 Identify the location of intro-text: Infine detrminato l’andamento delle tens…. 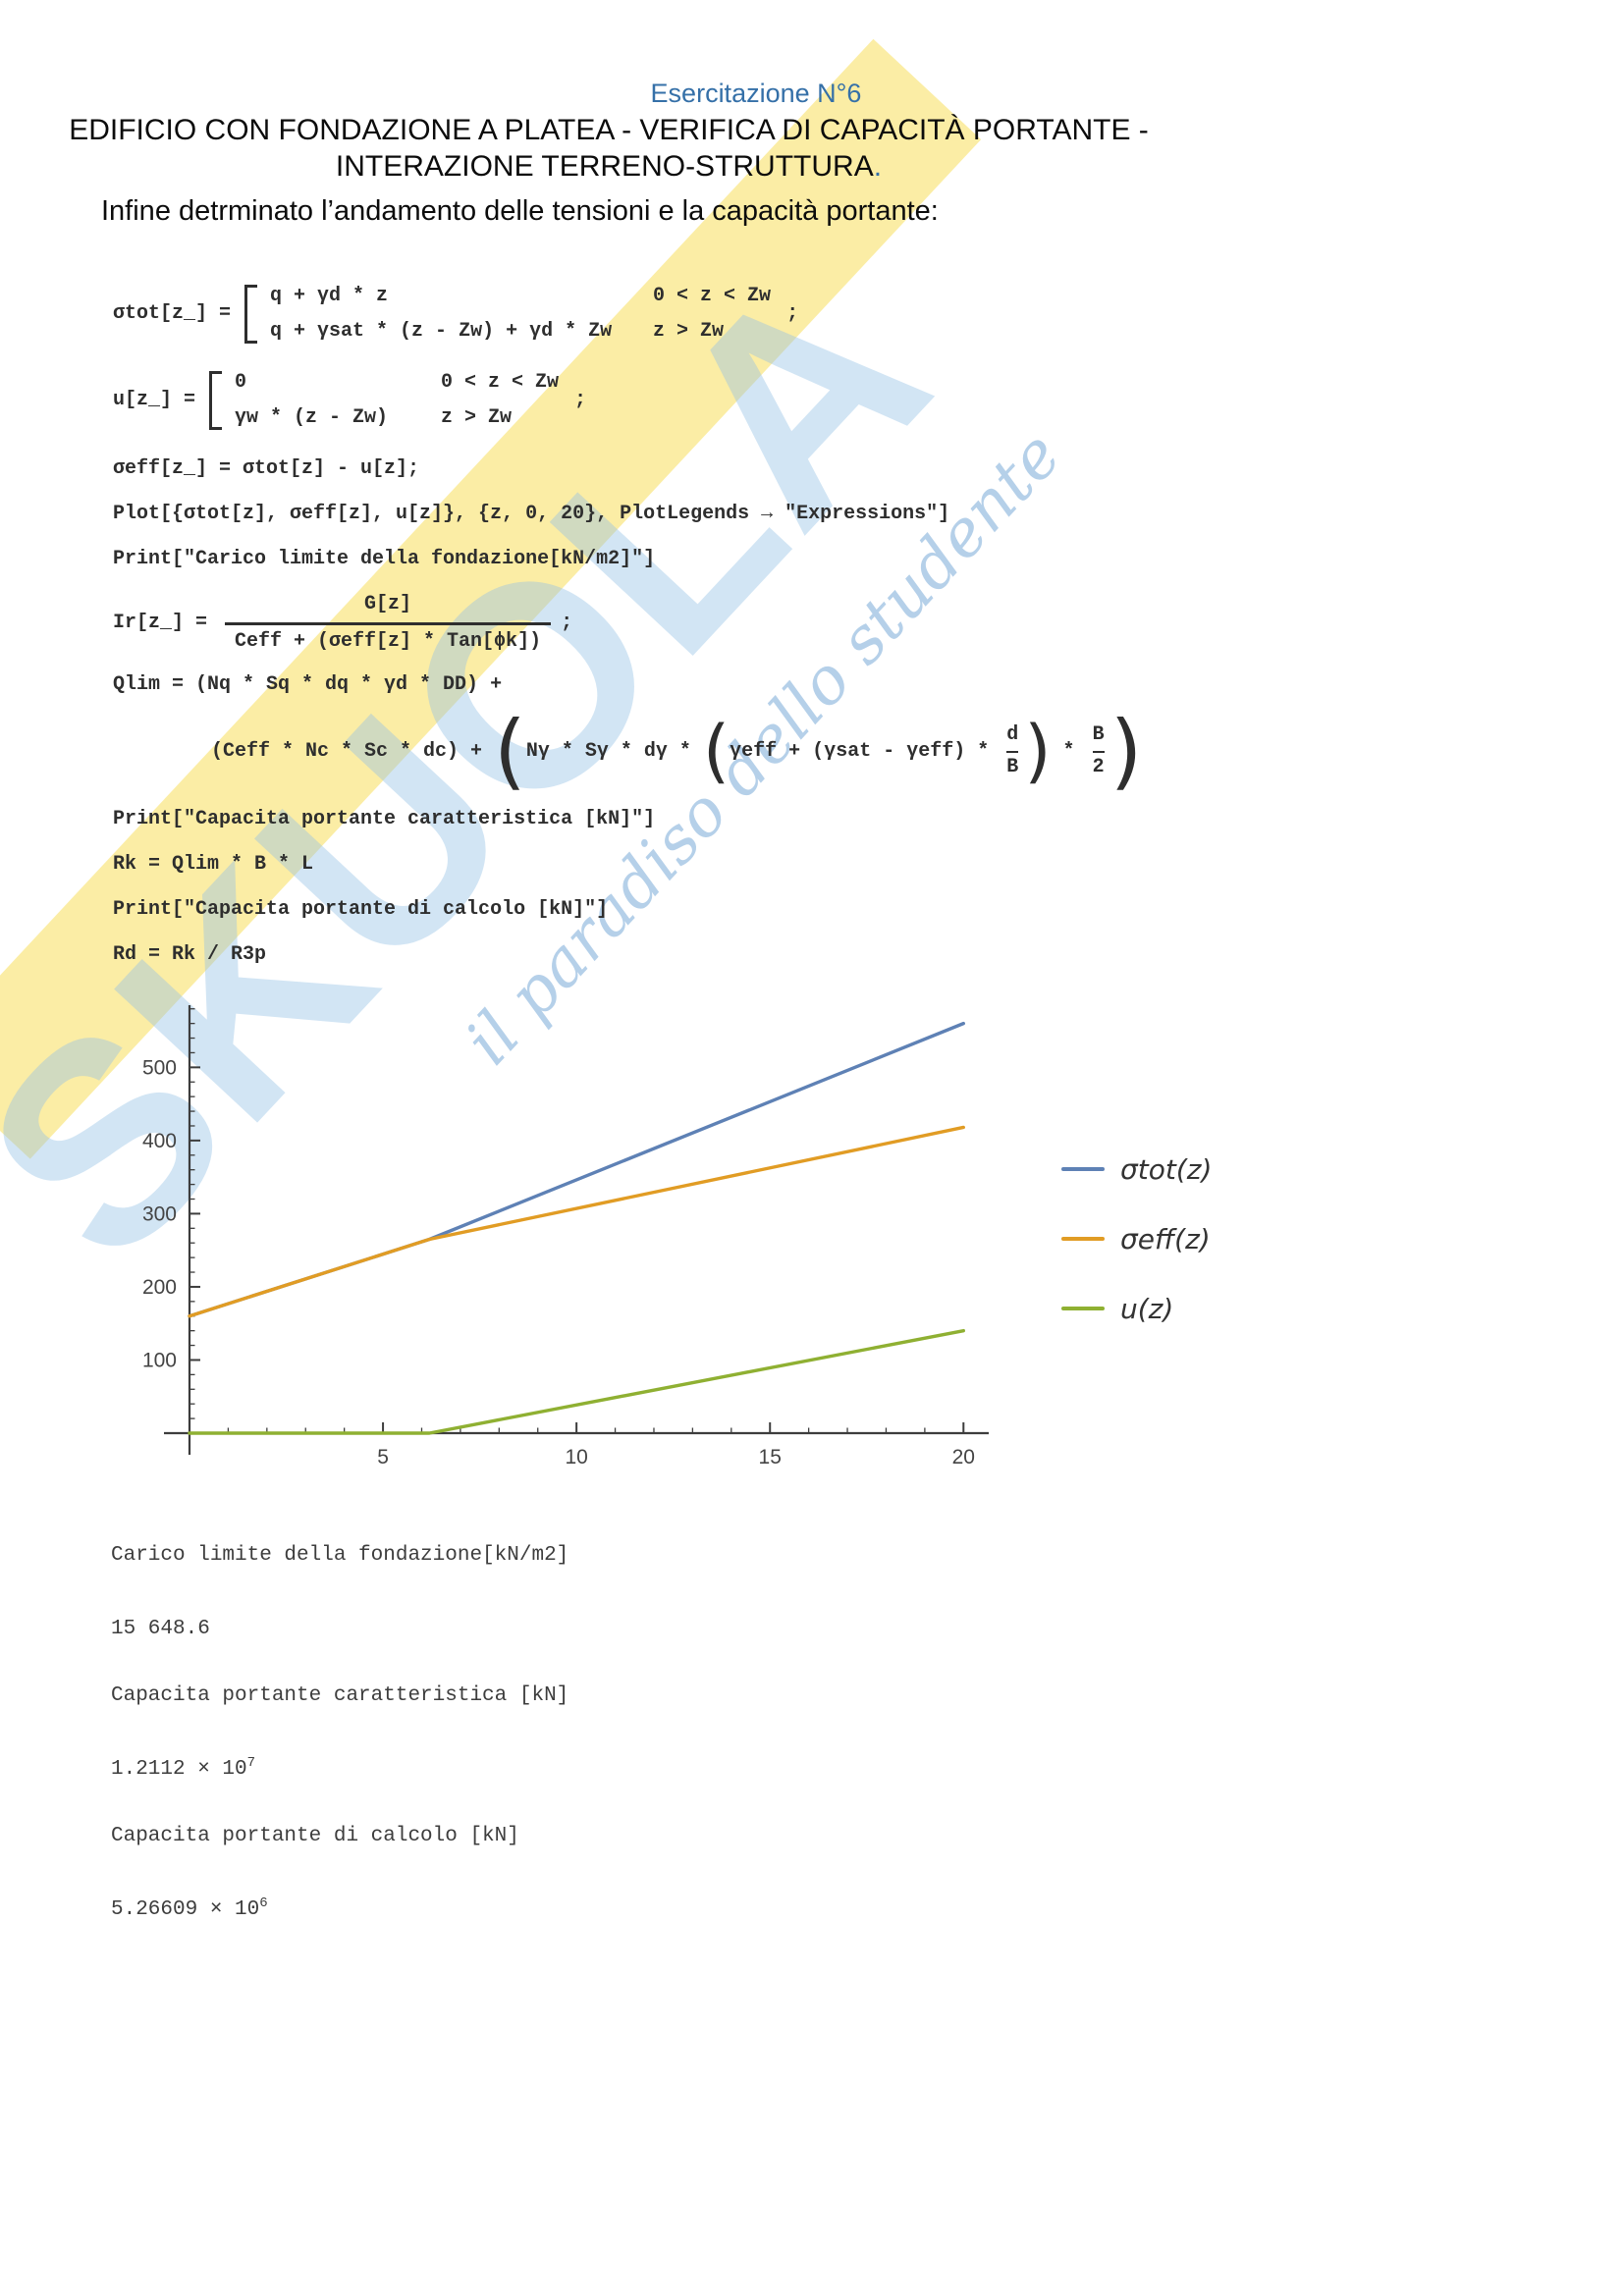
(520, 211).